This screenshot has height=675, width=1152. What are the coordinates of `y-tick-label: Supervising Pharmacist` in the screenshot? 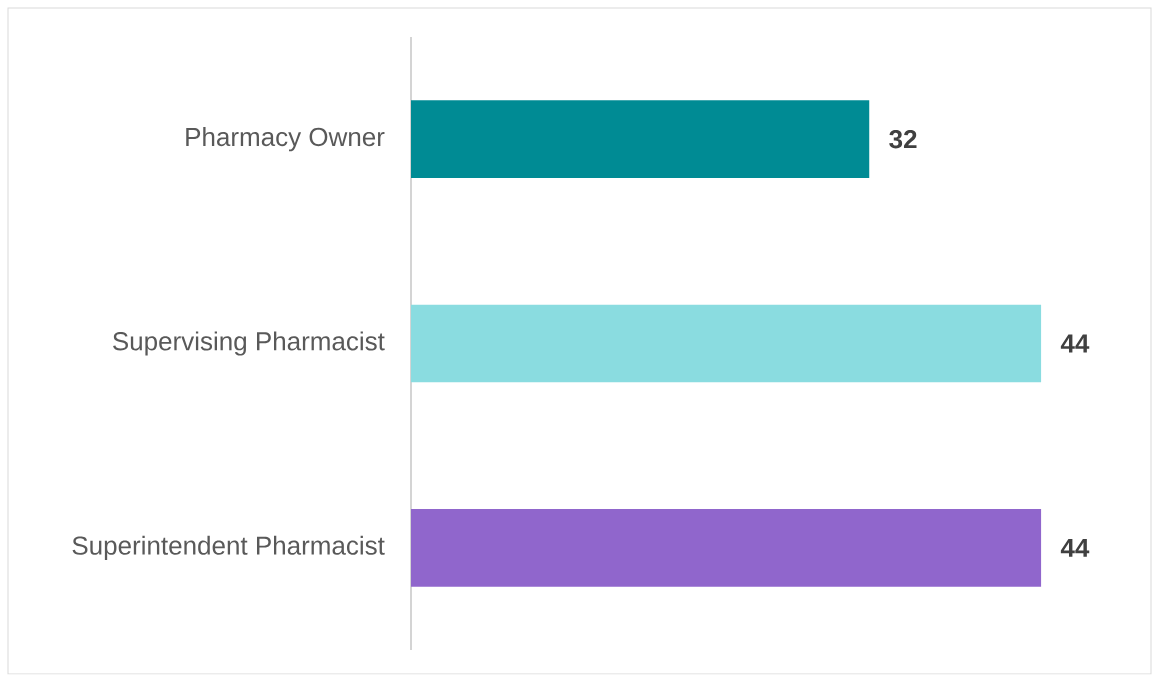 It's located at (249, 343).